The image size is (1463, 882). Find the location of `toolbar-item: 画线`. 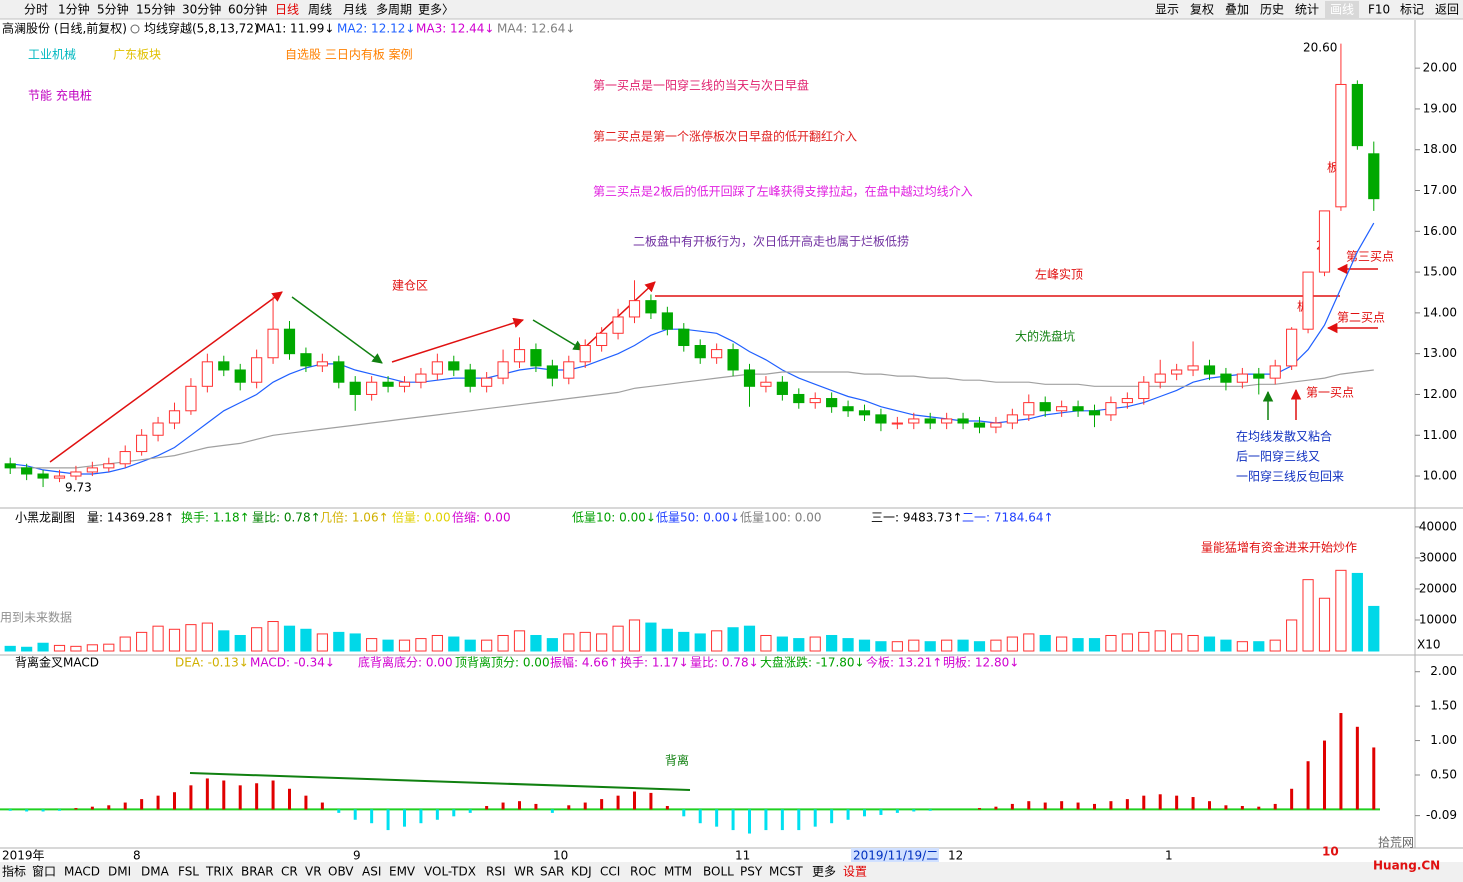

toolbar-item: 画线 is located at coordinates (1342, 10).